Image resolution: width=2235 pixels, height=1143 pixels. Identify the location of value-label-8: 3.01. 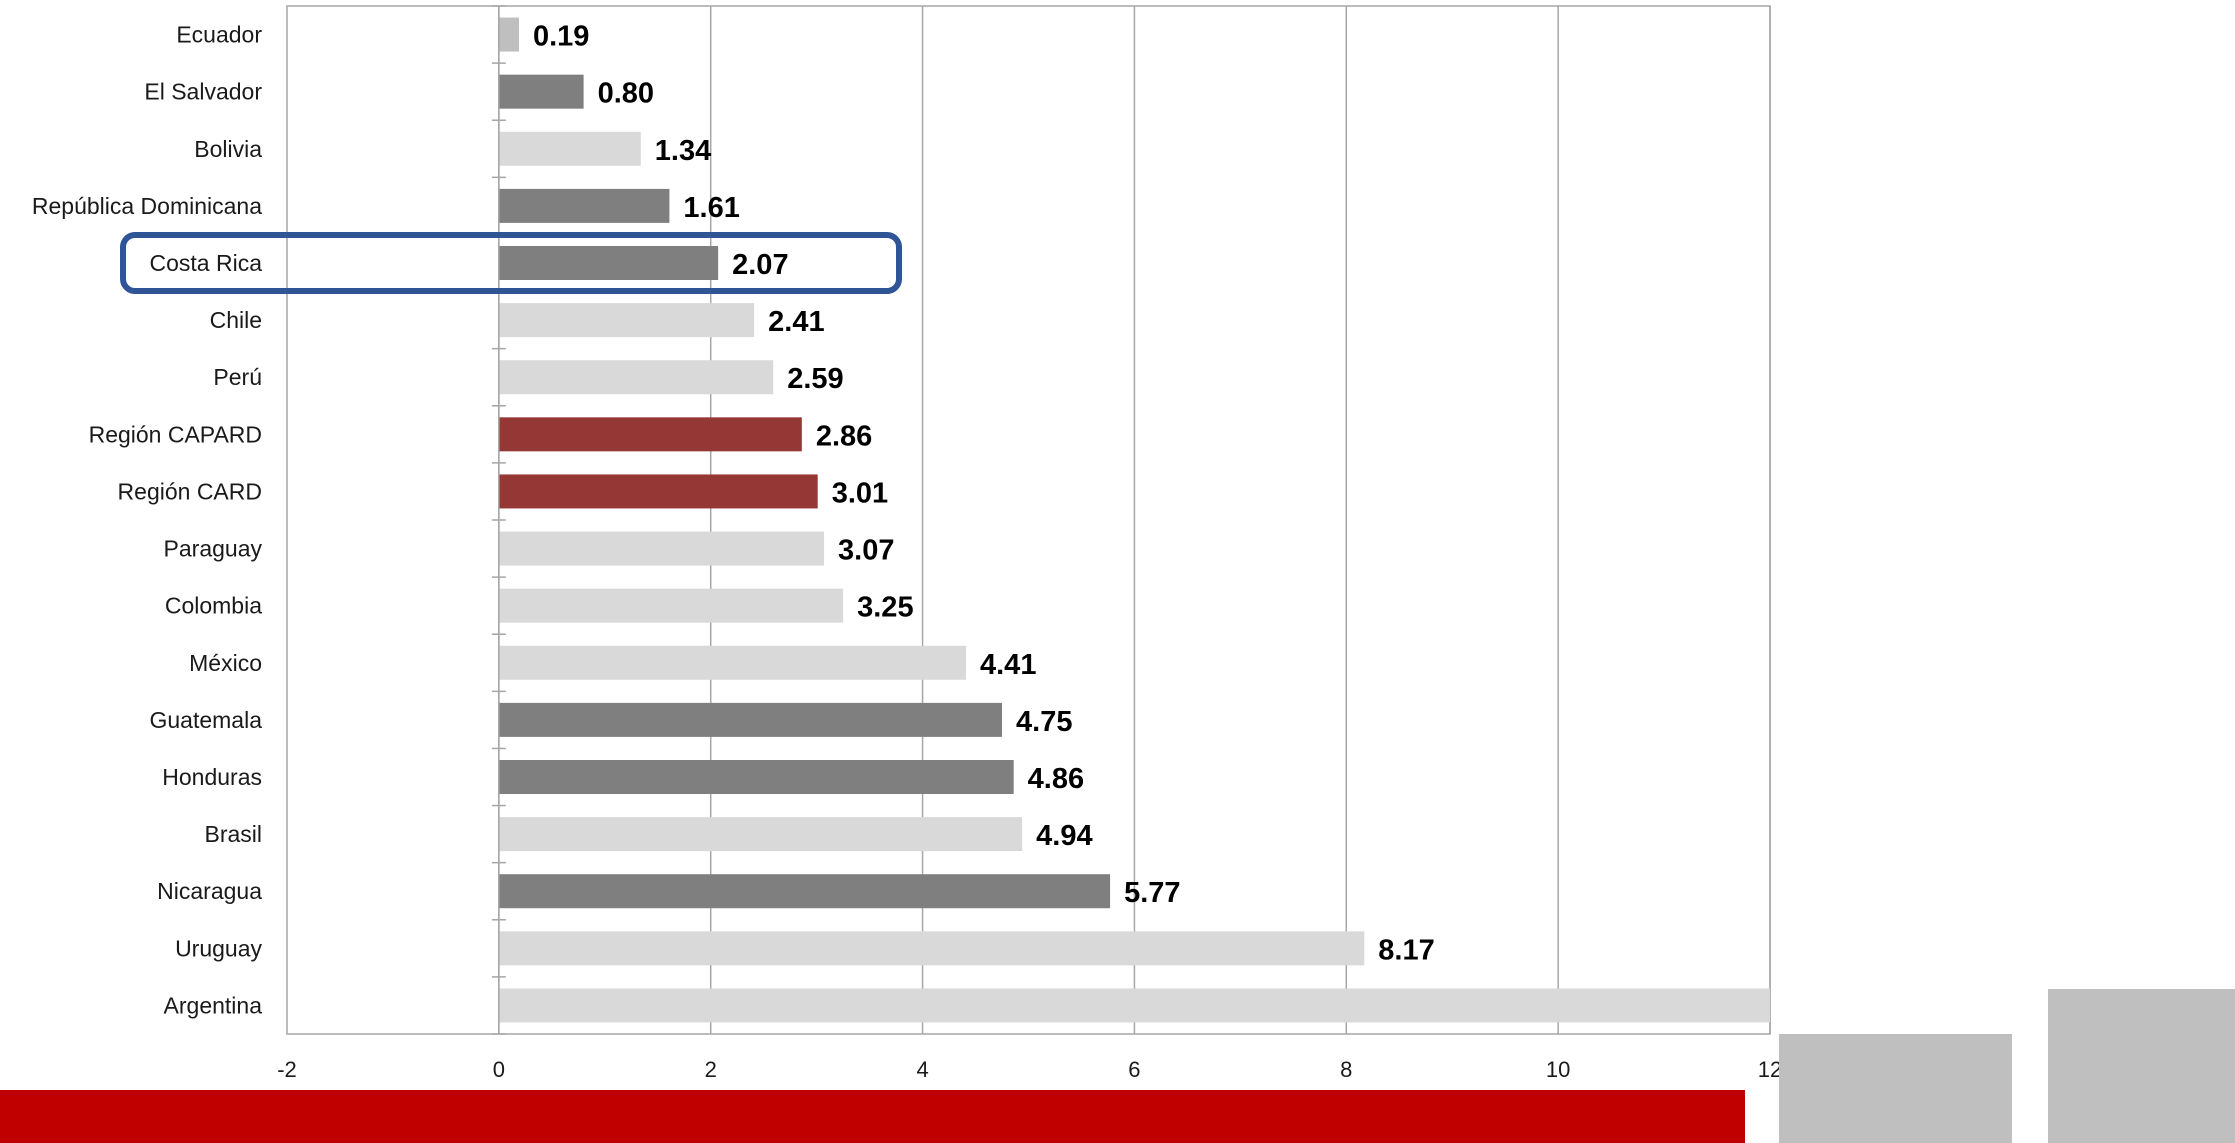
(860, 493).